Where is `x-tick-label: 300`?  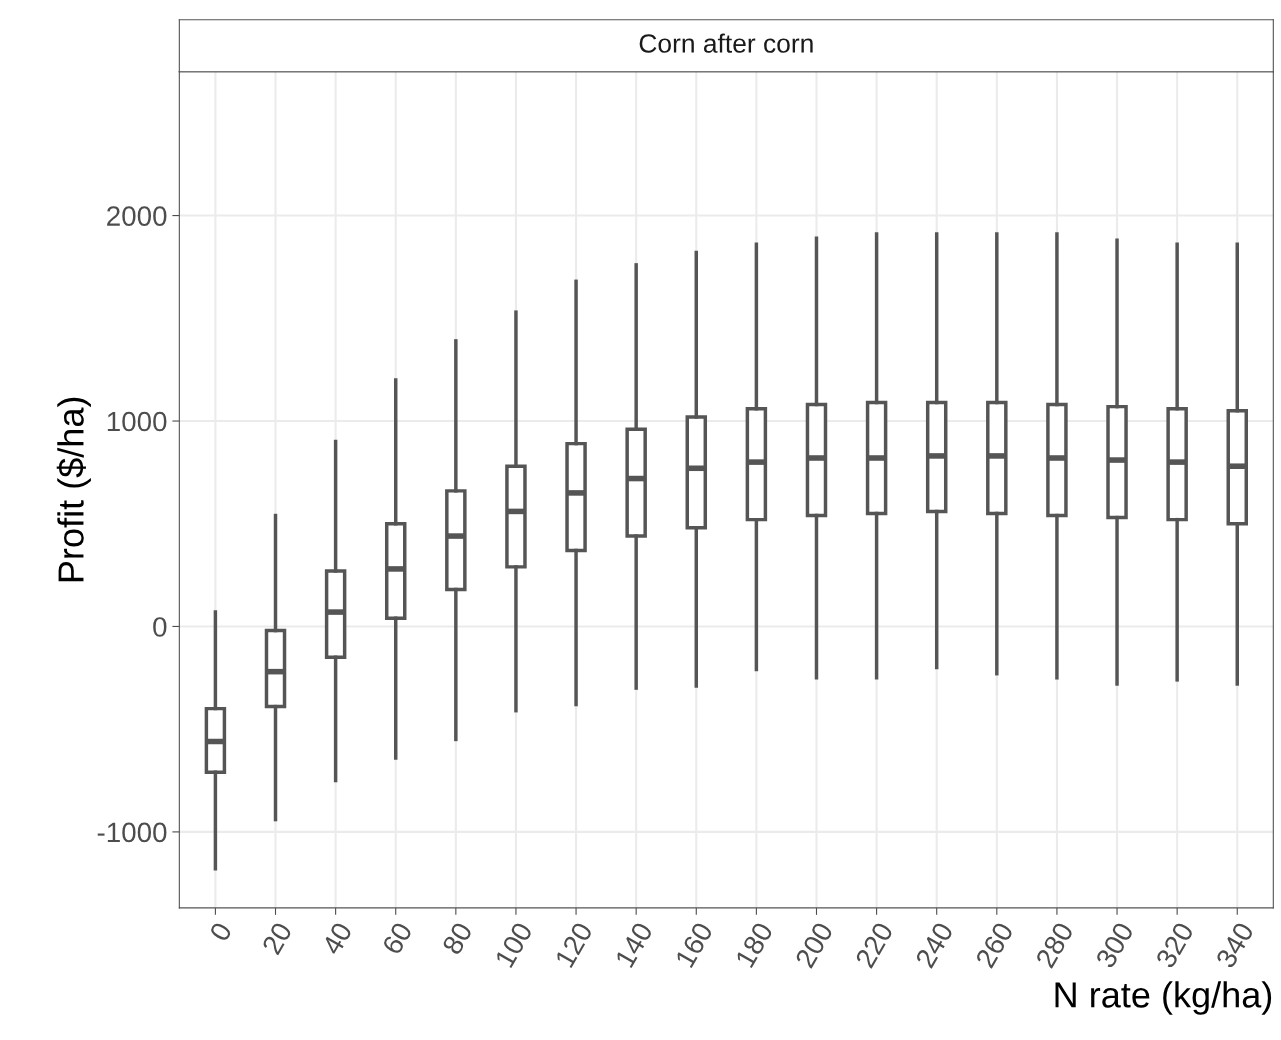
x-tick-label: 300 is located at coordinates (1115, 945).